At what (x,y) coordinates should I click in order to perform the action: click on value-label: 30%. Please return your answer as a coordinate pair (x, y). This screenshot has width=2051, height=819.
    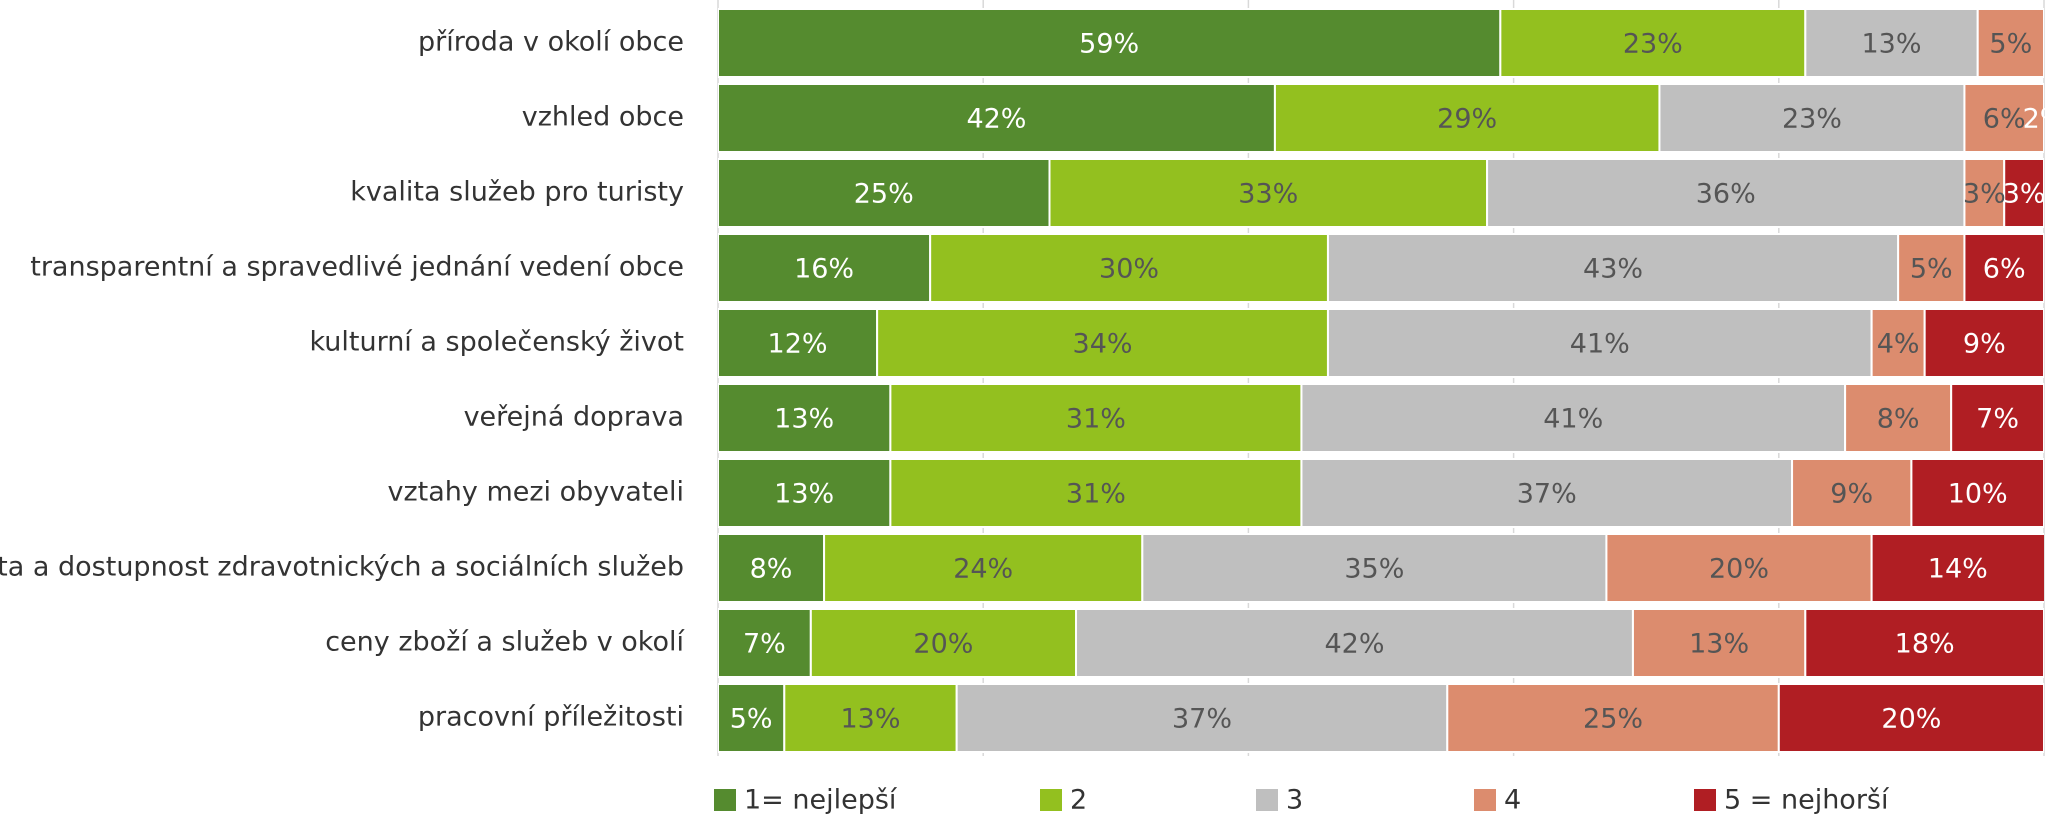
    Looking at the image, I should click on (1129, 269).